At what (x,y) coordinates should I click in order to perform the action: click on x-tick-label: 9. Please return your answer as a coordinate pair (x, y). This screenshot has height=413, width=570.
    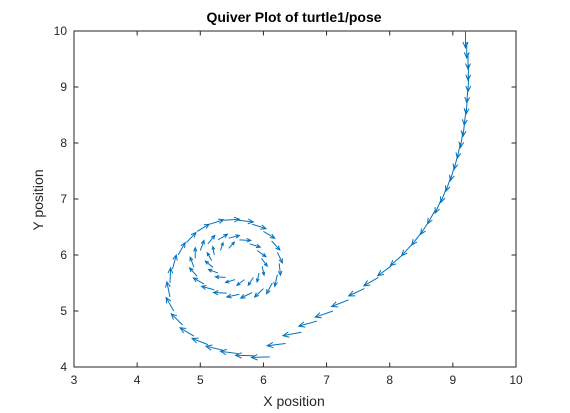
    Looking at the image, I should click on (453, 380).